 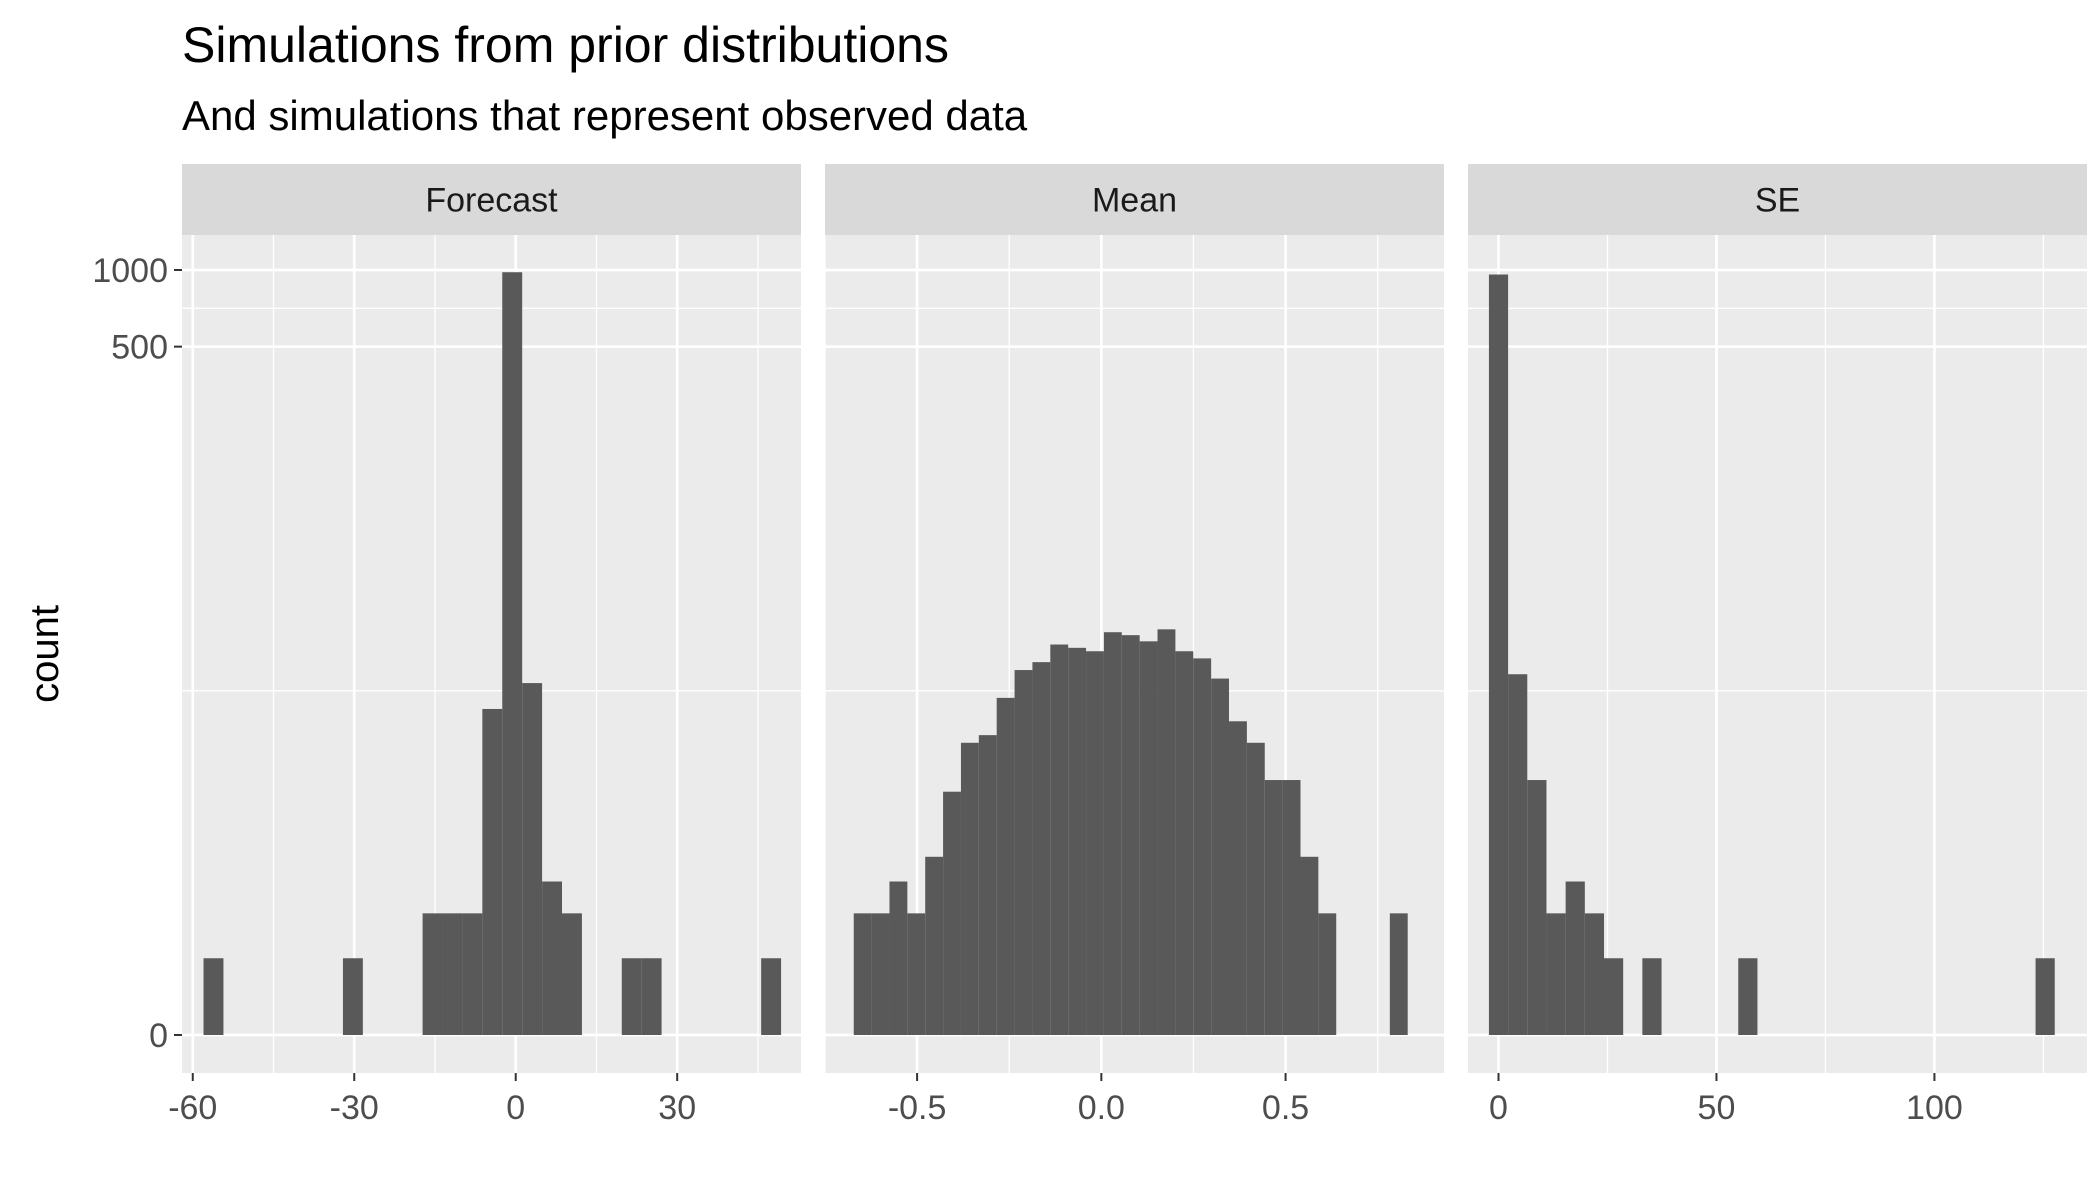 What do you see at coordinates (1285, 1108) in the screenshot?
I see `x-tick-label: 0.5` at bounding box center [1285, 1108].